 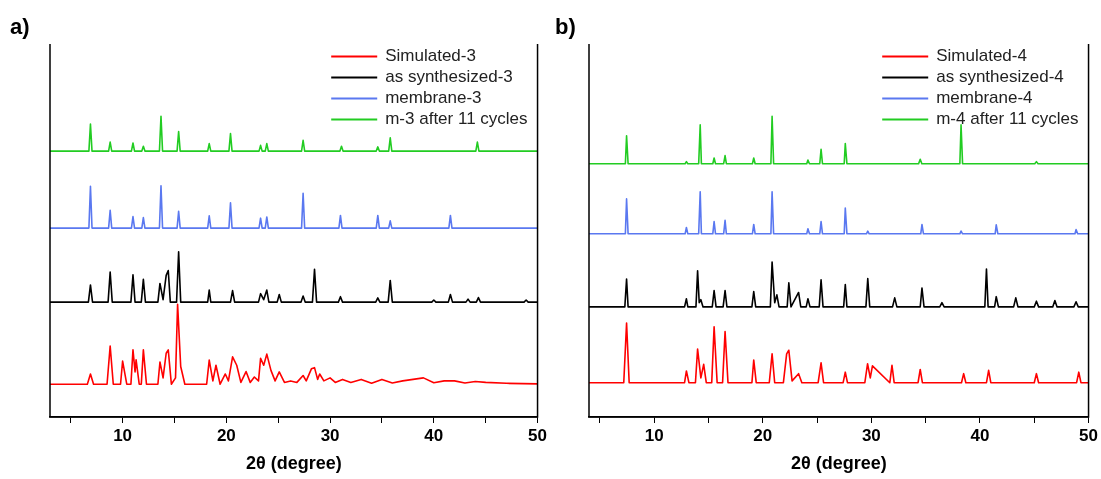 What do you see at coordinates (1007, 119) in the screenshot?
I see `legend-label: m-4 after 11 cycles` at bounding box center [1007, 119].